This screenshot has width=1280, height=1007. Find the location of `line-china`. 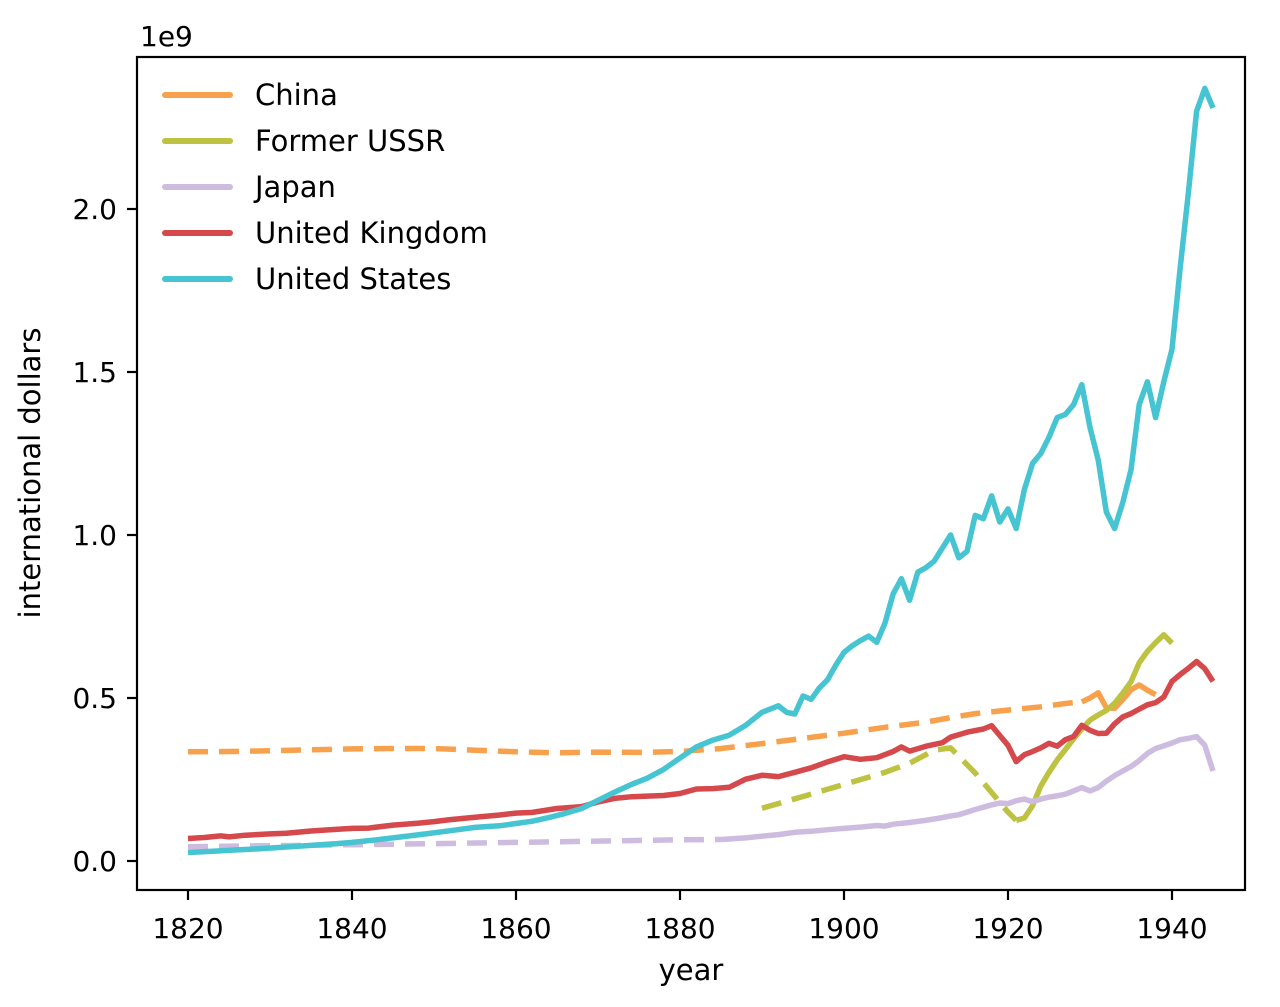

line-china is located at coordinates (1118, 697).